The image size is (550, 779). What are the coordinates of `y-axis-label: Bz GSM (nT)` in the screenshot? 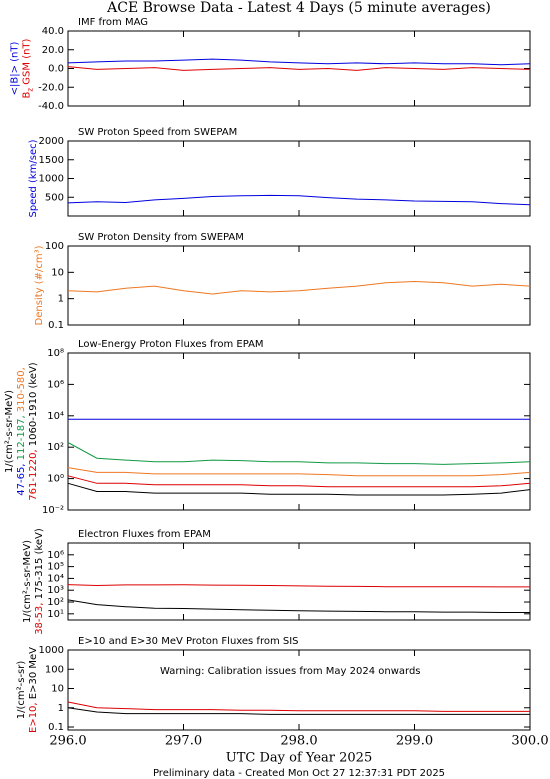 It's located at (28, 68).